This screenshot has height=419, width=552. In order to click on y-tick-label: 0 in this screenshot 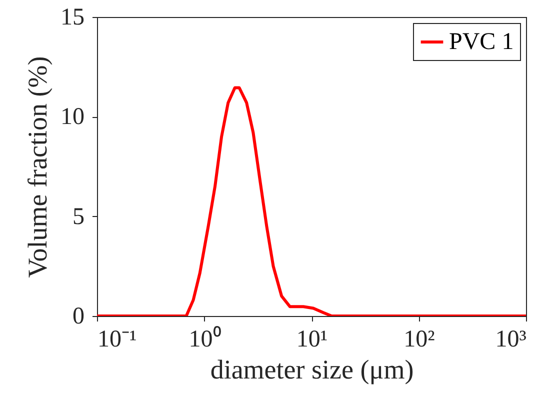, I will do `click(78, 317)`.